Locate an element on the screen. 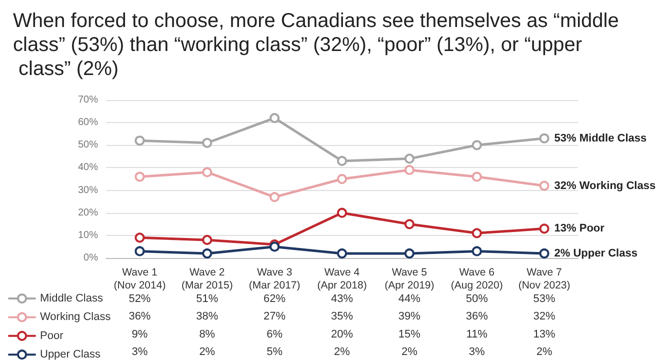 The height and width of the screenshot is (364, 660). x-tick-label: Wave 4 (Apr 2018) is located at coordinates (342, 279).